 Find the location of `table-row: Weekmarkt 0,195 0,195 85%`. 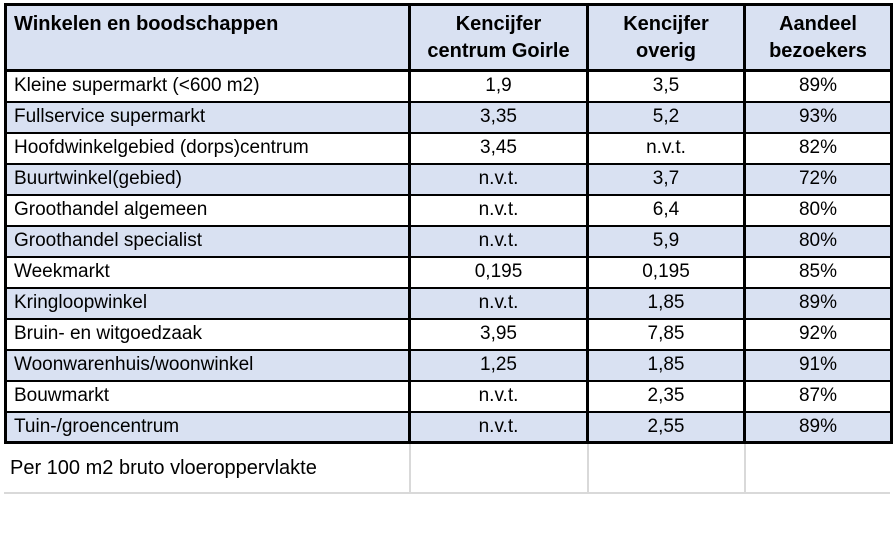

table-row: Weekmarkt 0,195 0,195 85% is located at coordinates (448, 271).